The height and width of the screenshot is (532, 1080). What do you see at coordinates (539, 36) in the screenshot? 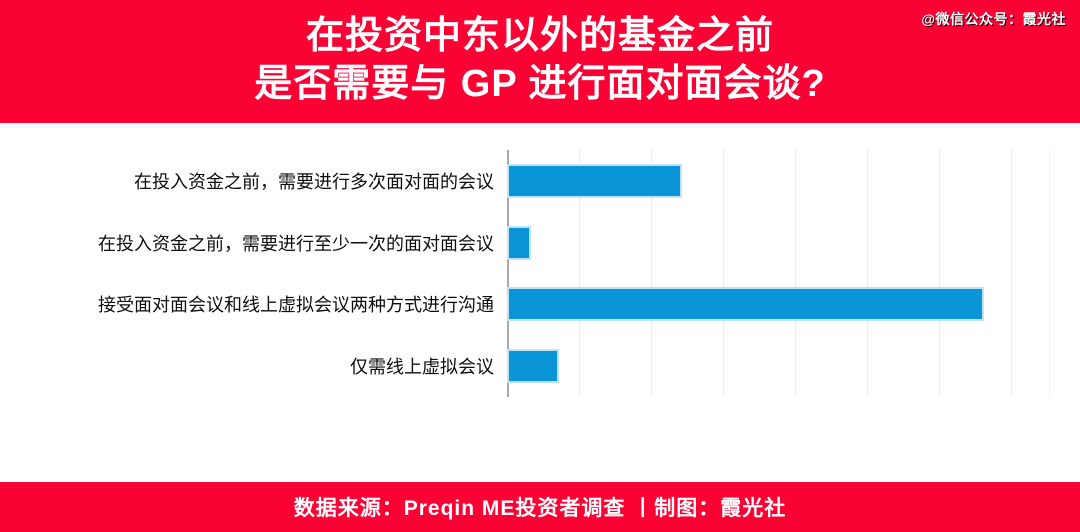
I see `chart-title-line-1: 在投资中东以外的基金之前` at bounding box center [539, 36].